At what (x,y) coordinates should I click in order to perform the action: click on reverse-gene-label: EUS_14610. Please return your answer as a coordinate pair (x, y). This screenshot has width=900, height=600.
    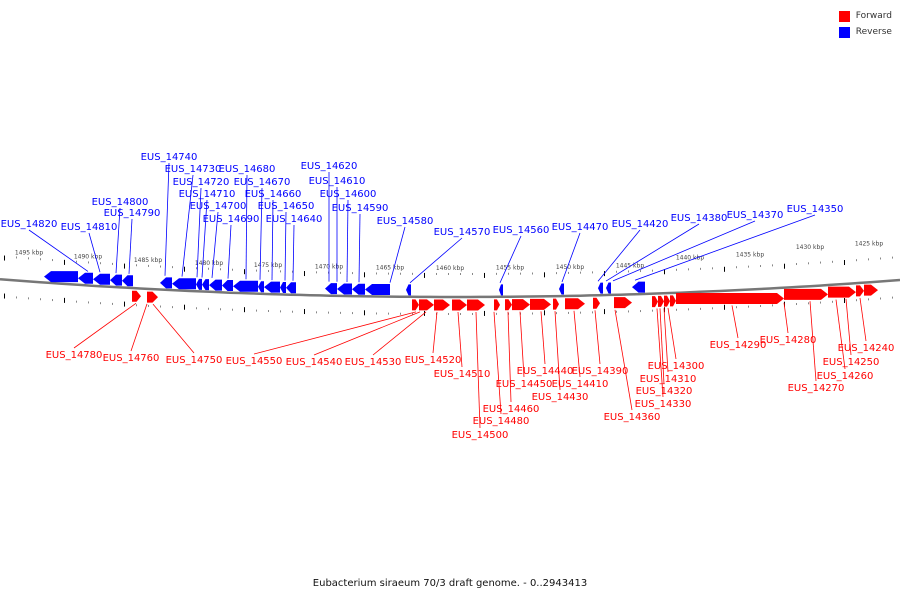
    Looking at the image, I should click on (337, 181).